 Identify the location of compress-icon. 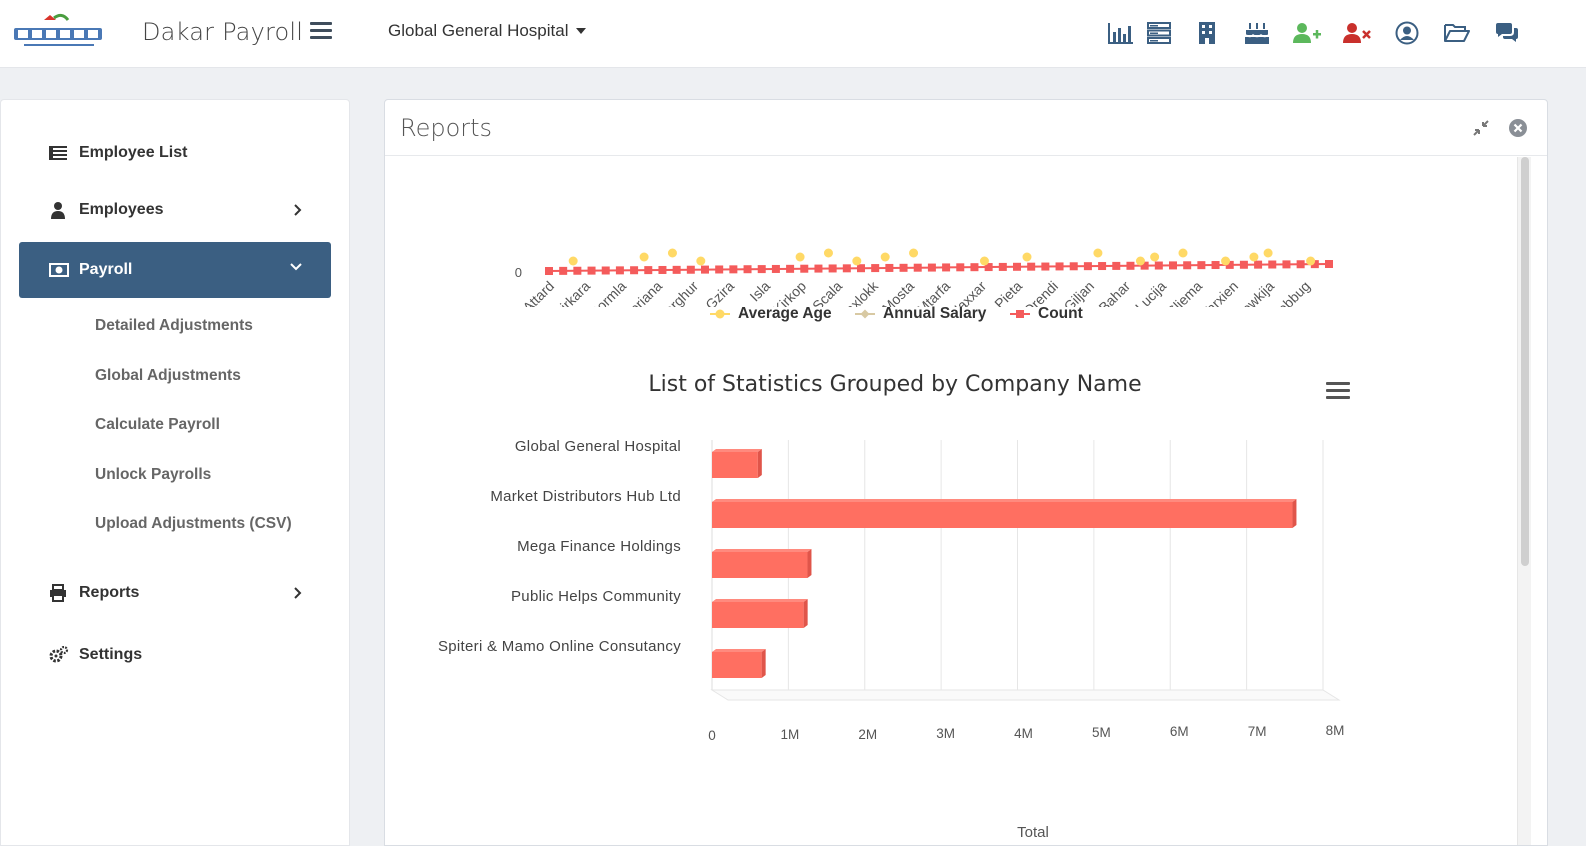
(1481, 128).